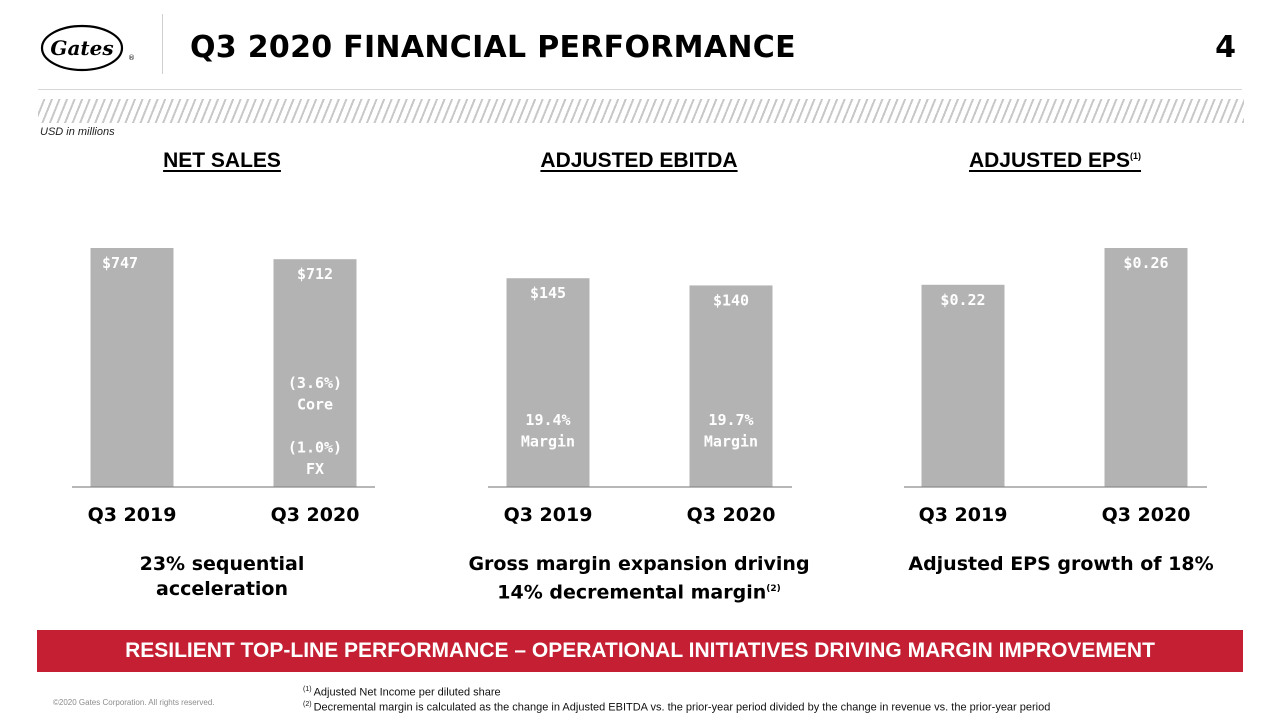  What do you see at coordinates (641, 111) in the screenshot?
I see `hatch-divider` at bounding box center [641, 111].